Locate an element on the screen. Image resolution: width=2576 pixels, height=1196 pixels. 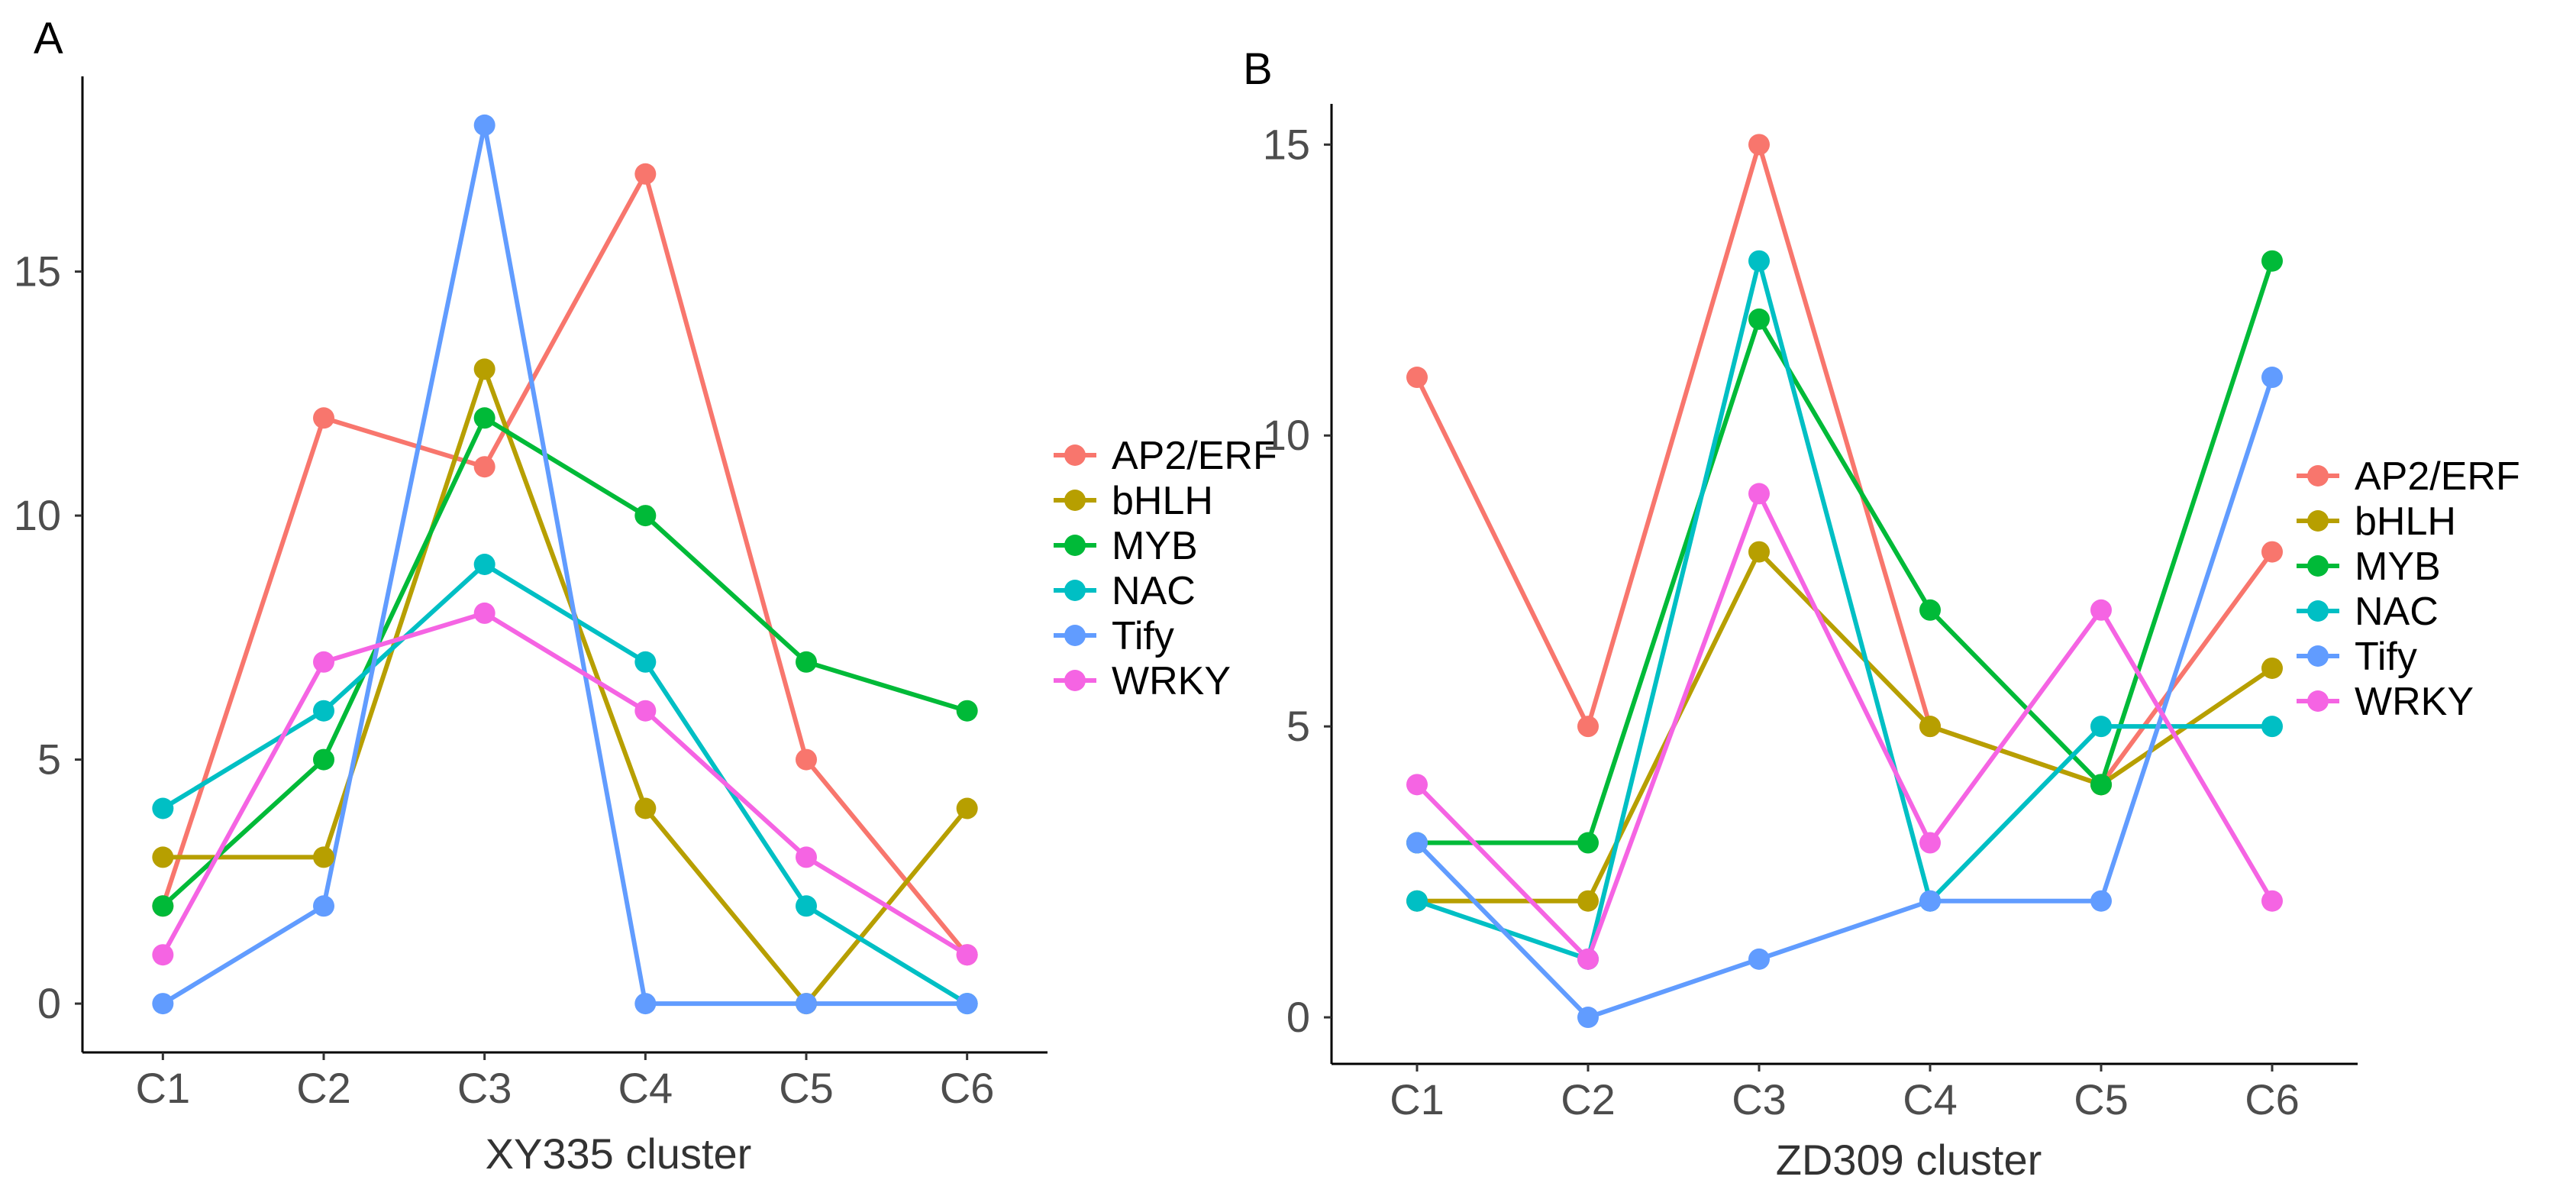
panel-a-legend-key-point-wrky is located at coordinates (1075, 680).